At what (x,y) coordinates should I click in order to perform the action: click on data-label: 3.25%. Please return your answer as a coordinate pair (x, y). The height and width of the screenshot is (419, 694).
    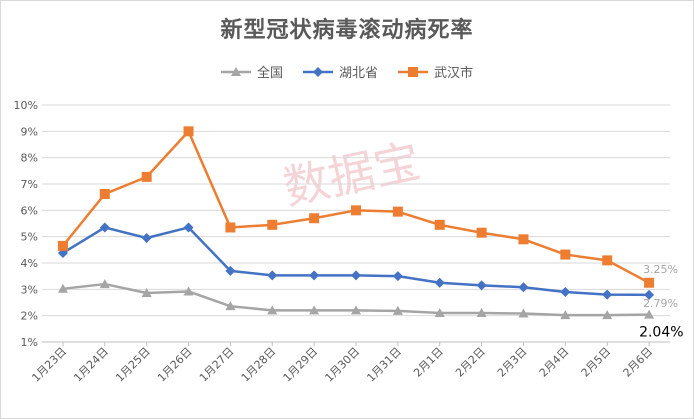
    Looking at the image, I should click on (660, 269).